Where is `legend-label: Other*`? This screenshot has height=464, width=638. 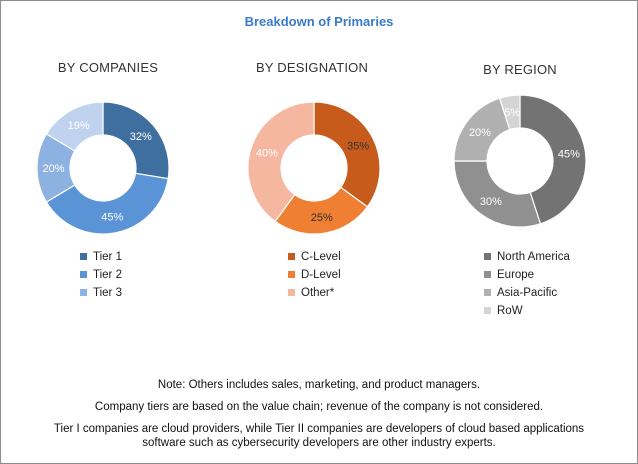 legend-label: Other* is located at coordinates (318, 293).